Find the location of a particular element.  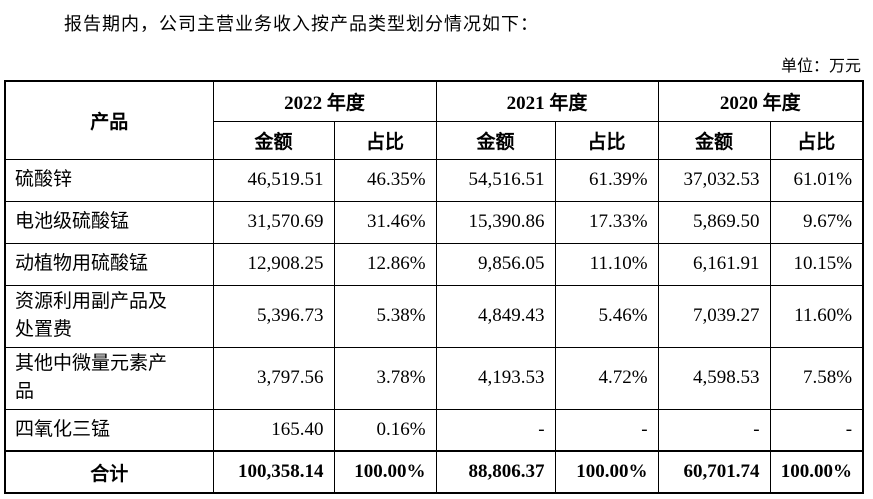

ratio-2021-cell: 4.72% is located at coordinates (606, 378).